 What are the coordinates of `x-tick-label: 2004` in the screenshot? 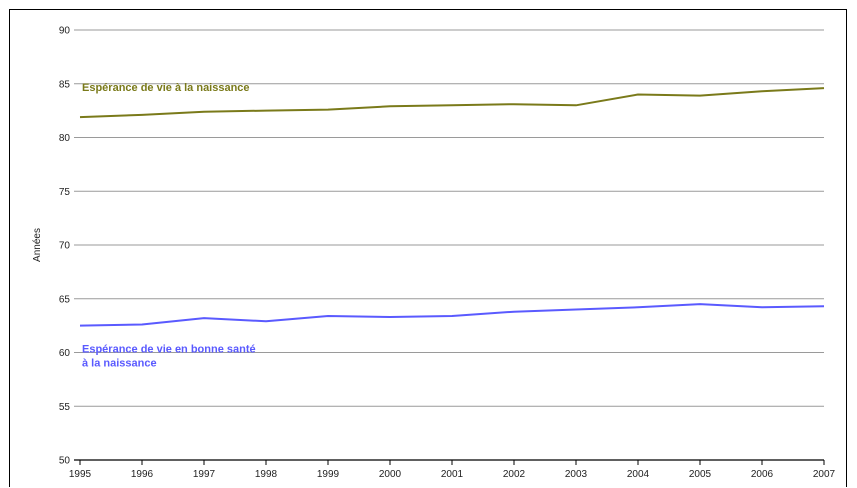 It's located at (638, 474).